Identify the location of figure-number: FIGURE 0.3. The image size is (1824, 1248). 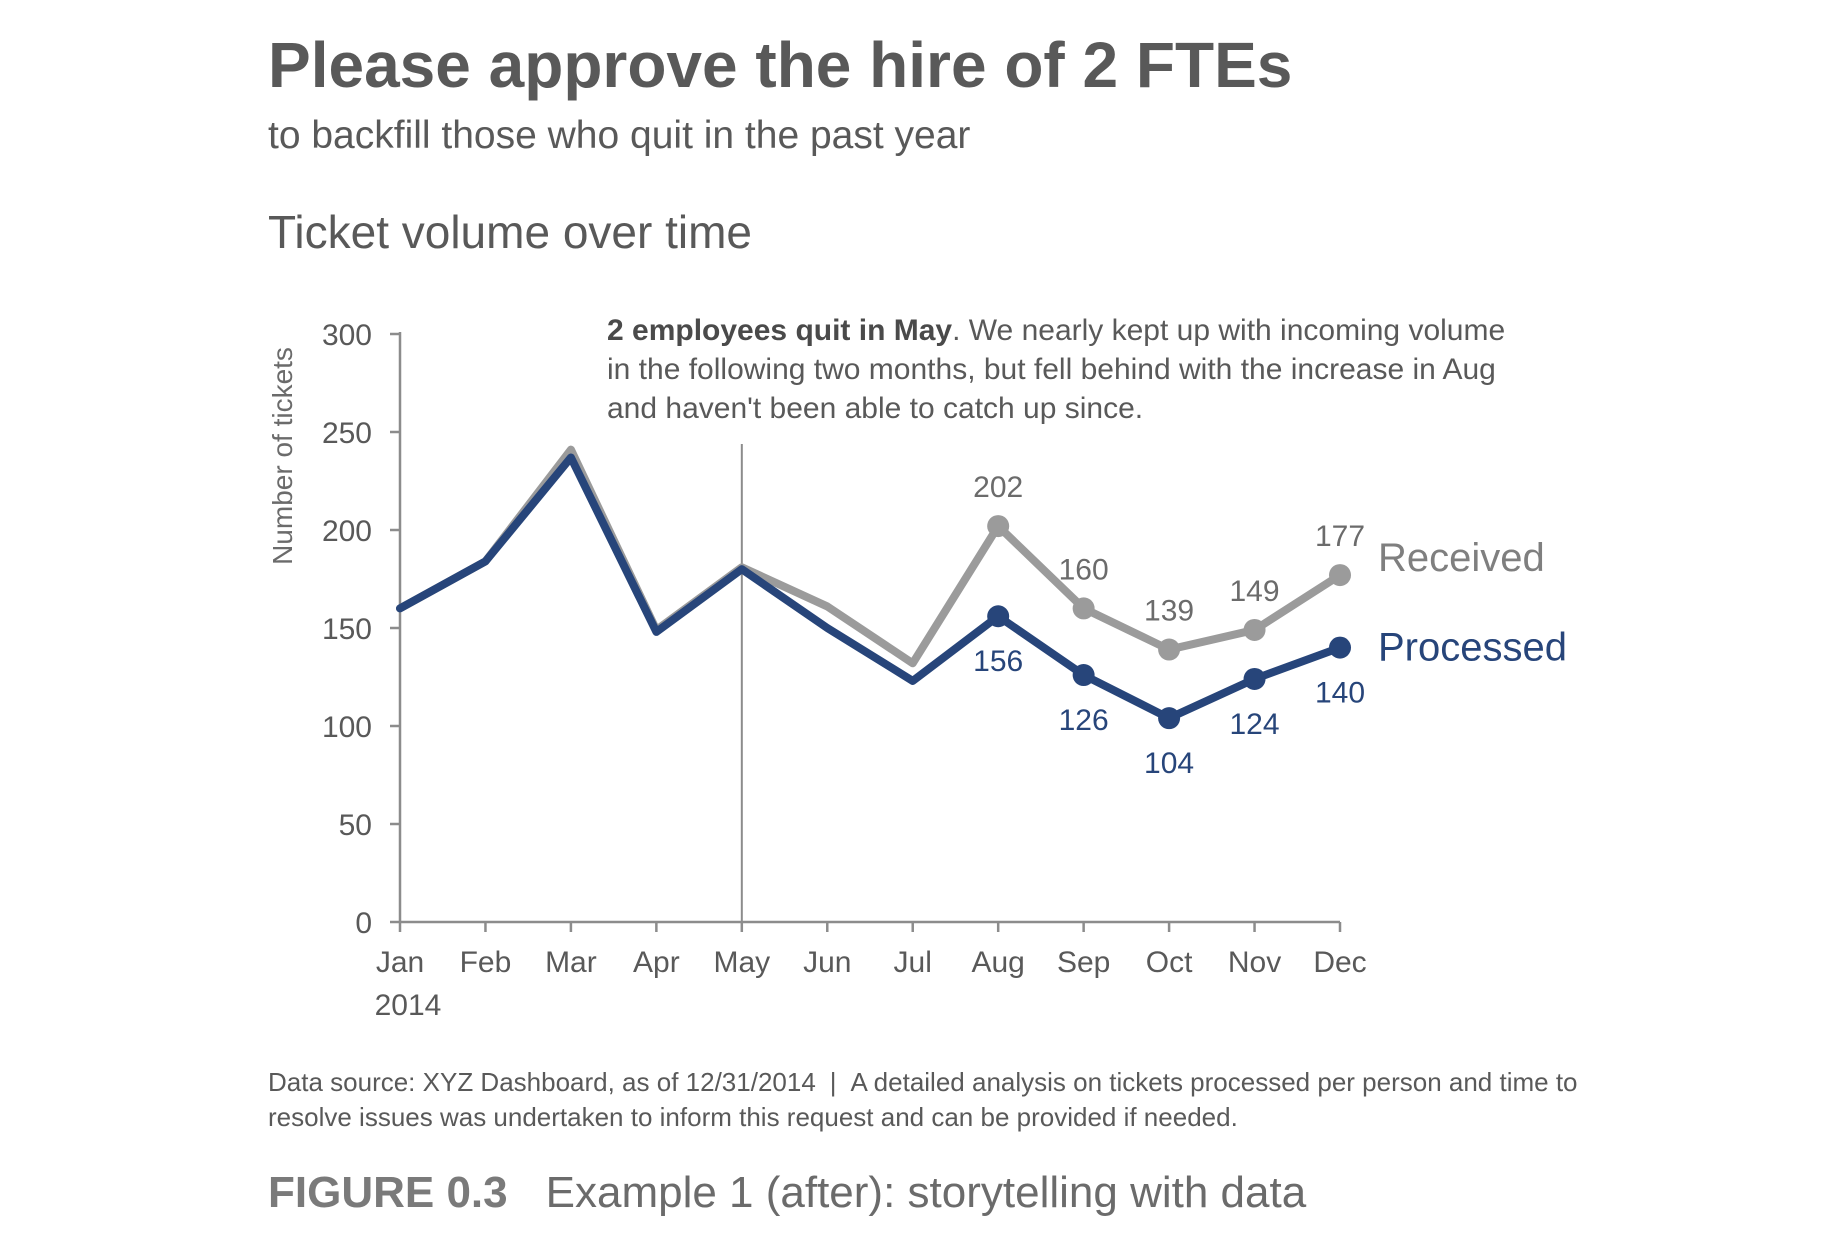
(388, 1192).